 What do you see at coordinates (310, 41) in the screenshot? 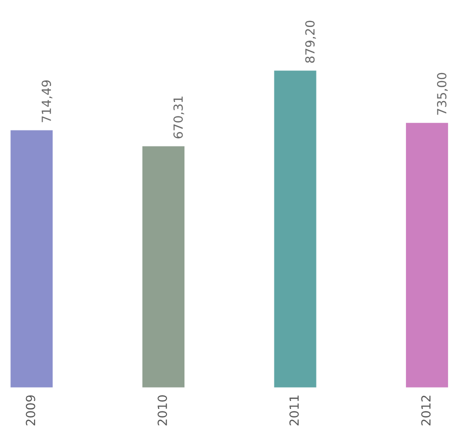
I see `data-label: 879,20` at bounding box center [310, 41].